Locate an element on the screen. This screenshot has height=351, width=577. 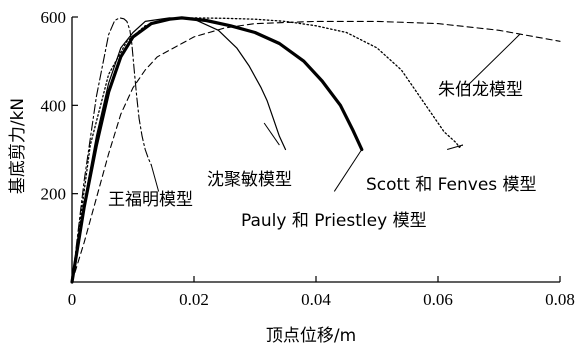
x-tick-label: 0 is located at coordinates (72, 299).